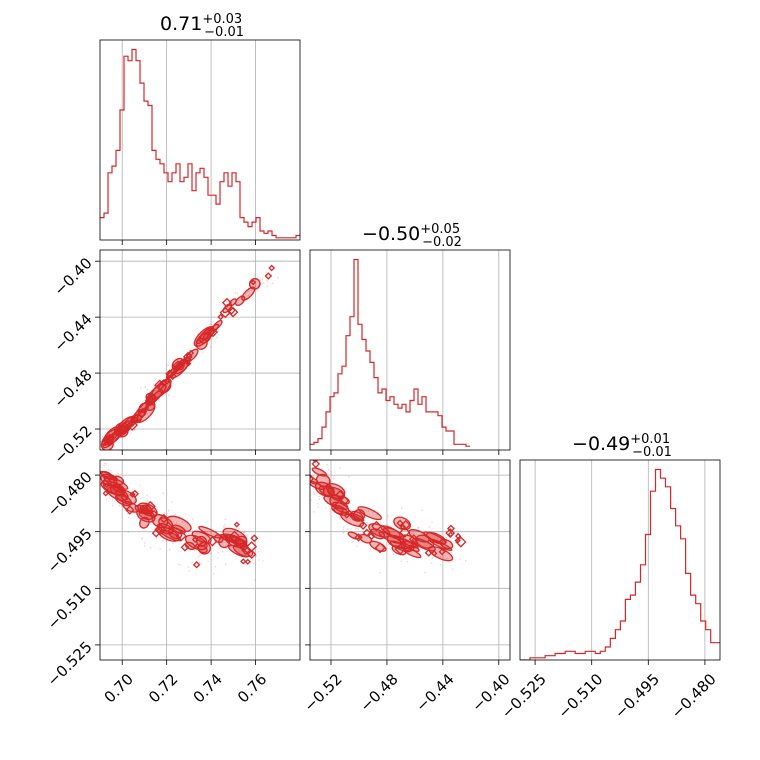  Describe the element at coordinates (620, 560) in the screenshot. I see `axes-frame` at that location.